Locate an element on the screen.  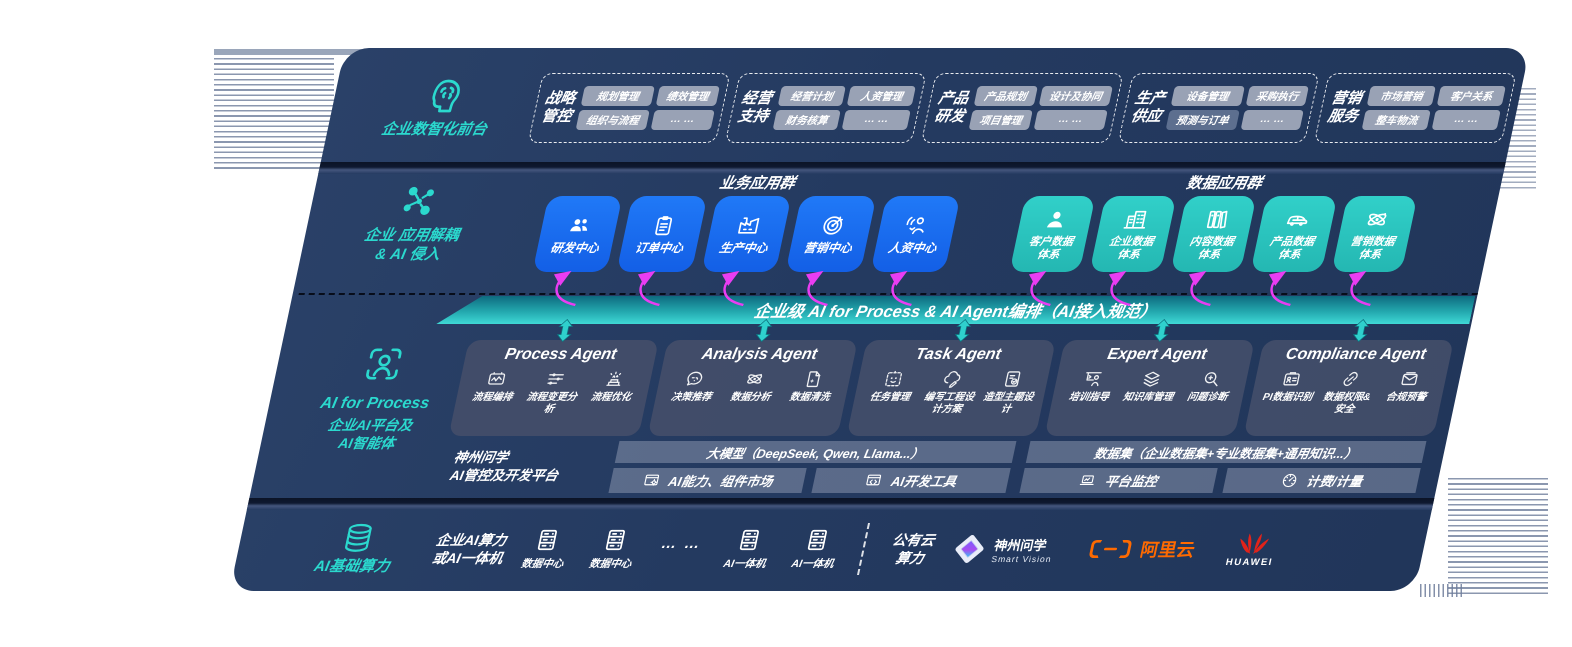
database-icon is located at coordinates (358, 538).